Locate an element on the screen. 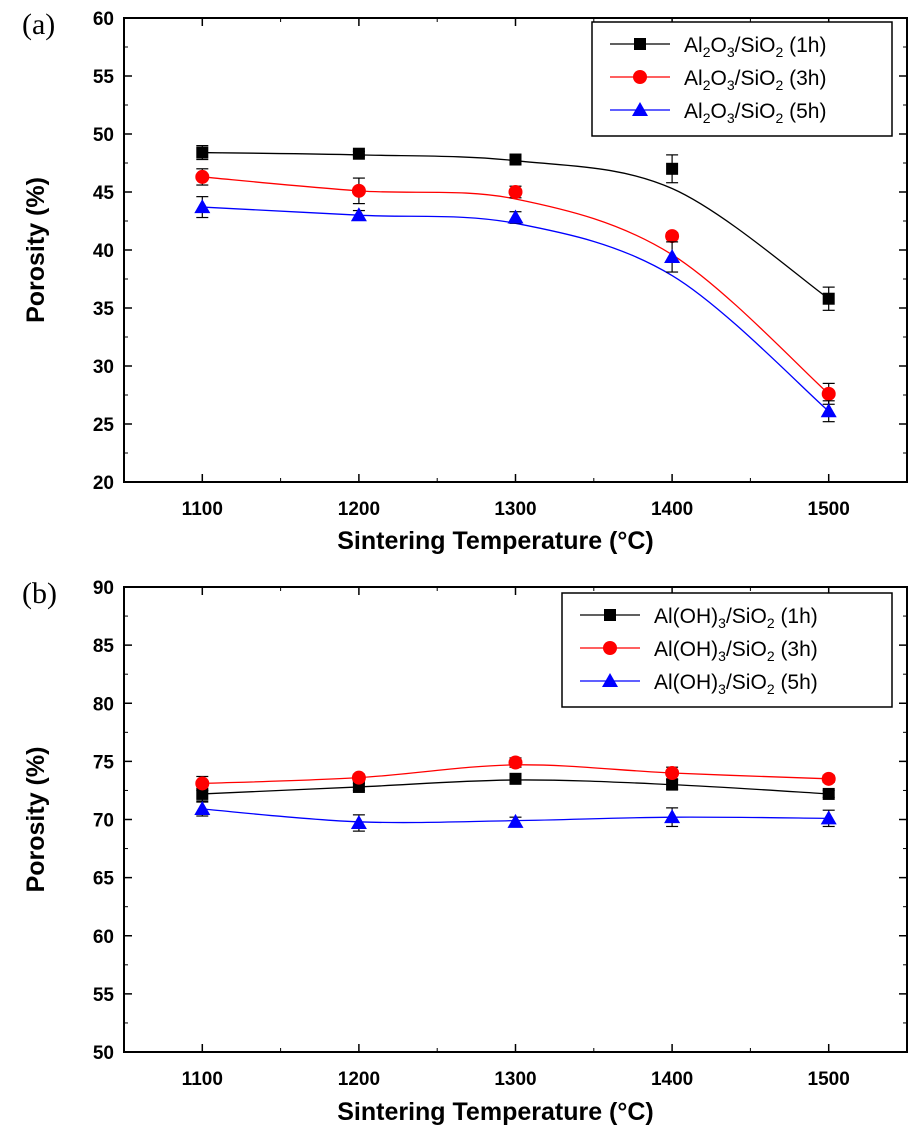 Image resolution: width=919 pixels, height=1146 pixels. legend-label: Al2O3/SiO2 (3h) is located at coordinates (755, 80).